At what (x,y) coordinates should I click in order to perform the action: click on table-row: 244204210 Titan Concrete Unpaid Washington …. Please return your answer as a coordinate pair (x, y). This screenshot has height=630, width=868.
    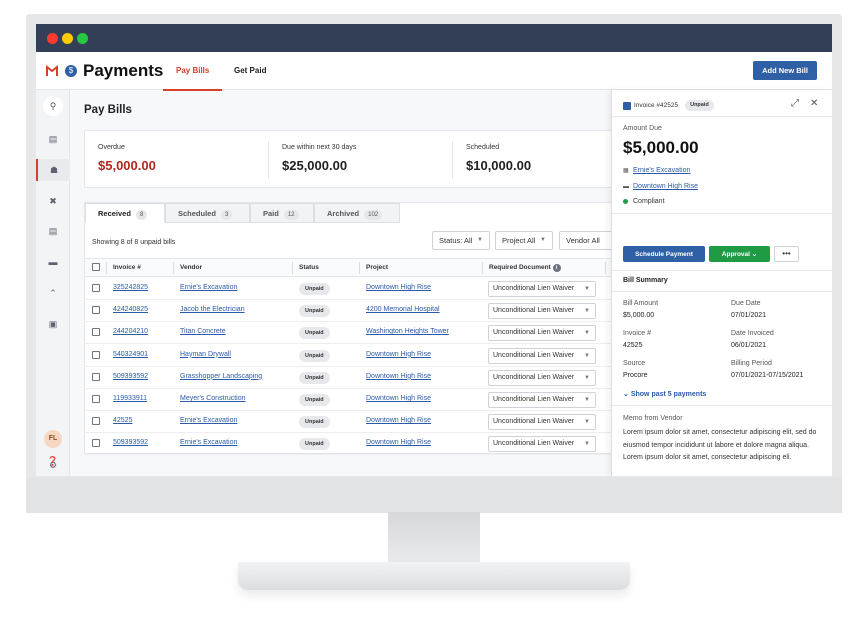
    Looking at the image, I should click on (355, 333).